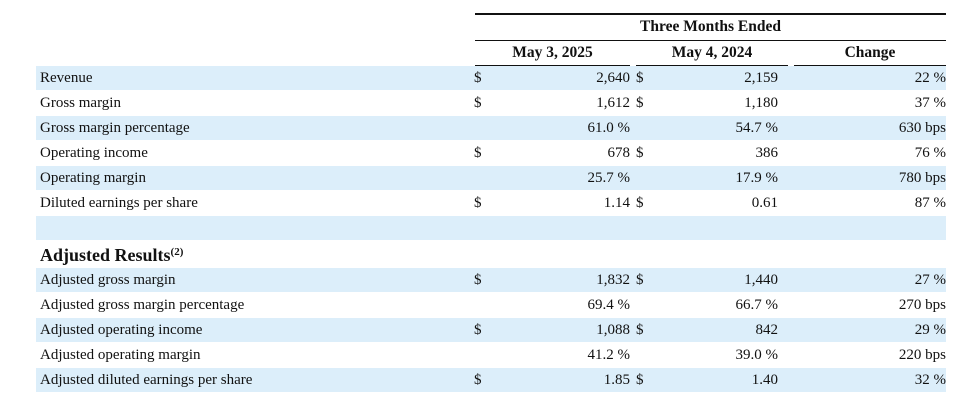  Describe the element at coordinates (930, 330) in the screenshot. I see `change-value: 29 %` at that location.